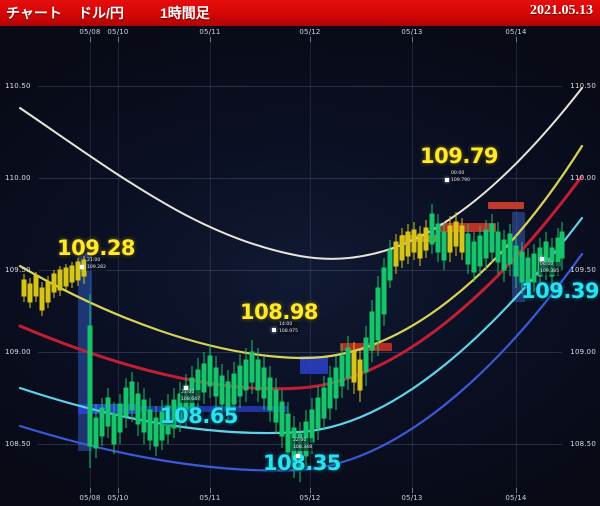 This screenshot has width=600, height=506. Describe the element at coordinates (18, 444) in the screenshot. I see `y-tick-left: 108.50` at that location.